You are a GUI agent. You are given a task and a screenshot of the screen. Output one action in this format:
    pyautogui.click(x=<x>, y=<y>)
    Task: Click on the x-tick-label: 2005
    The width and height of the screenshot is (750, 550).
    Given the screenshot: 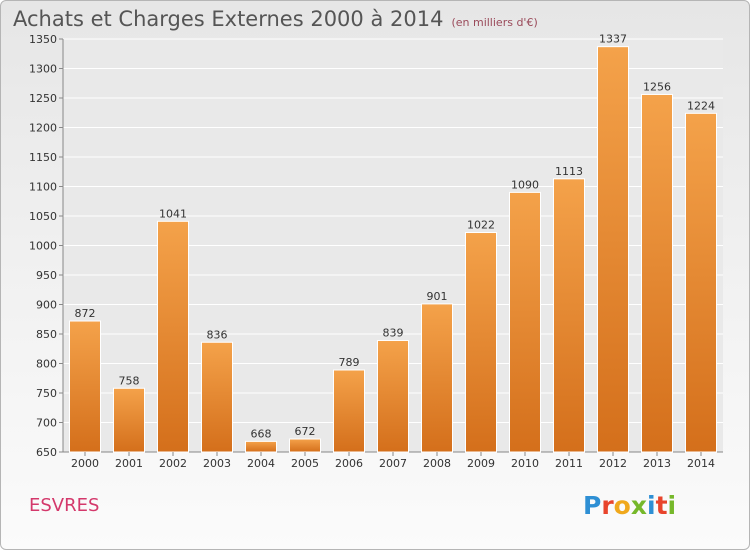 What is the action you would take?
    pyautogui.click(x=305, y=463)
    